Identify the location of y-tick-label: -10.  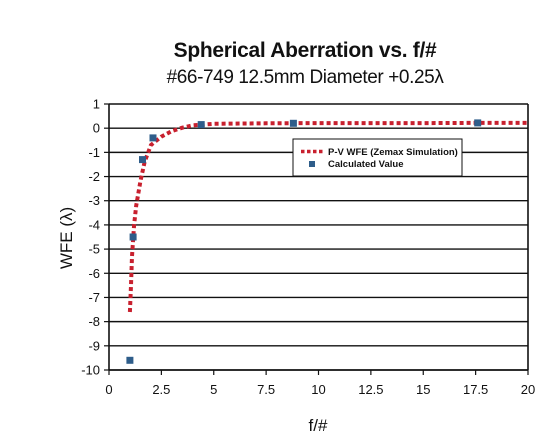
(90, 370).